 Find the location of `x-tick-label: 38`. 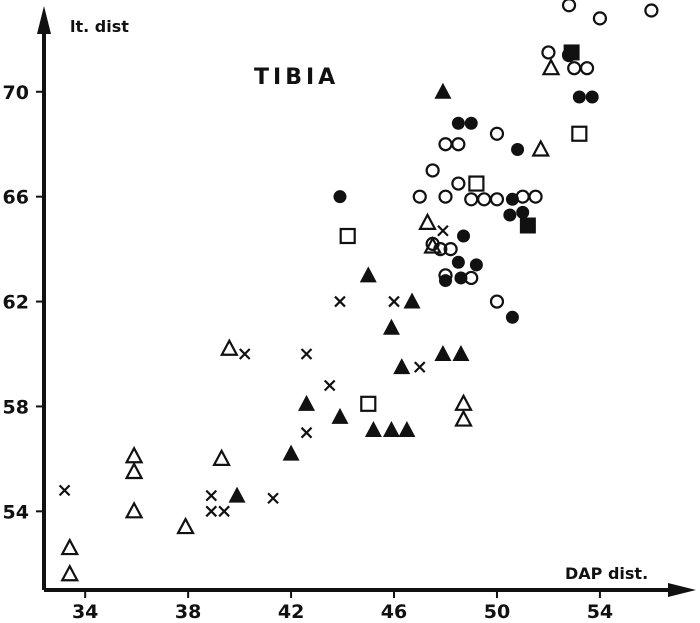

x-tick-label: 38 is located at coordinates (188, 612).